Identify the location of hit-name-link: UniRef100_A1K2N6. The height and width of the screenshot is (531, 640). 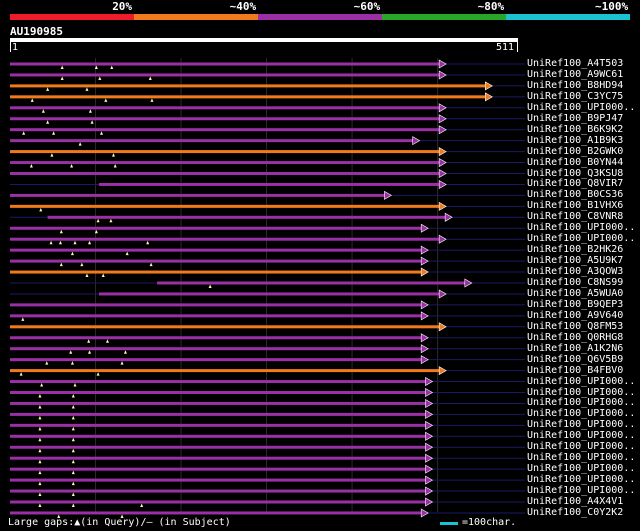
(575, 348).